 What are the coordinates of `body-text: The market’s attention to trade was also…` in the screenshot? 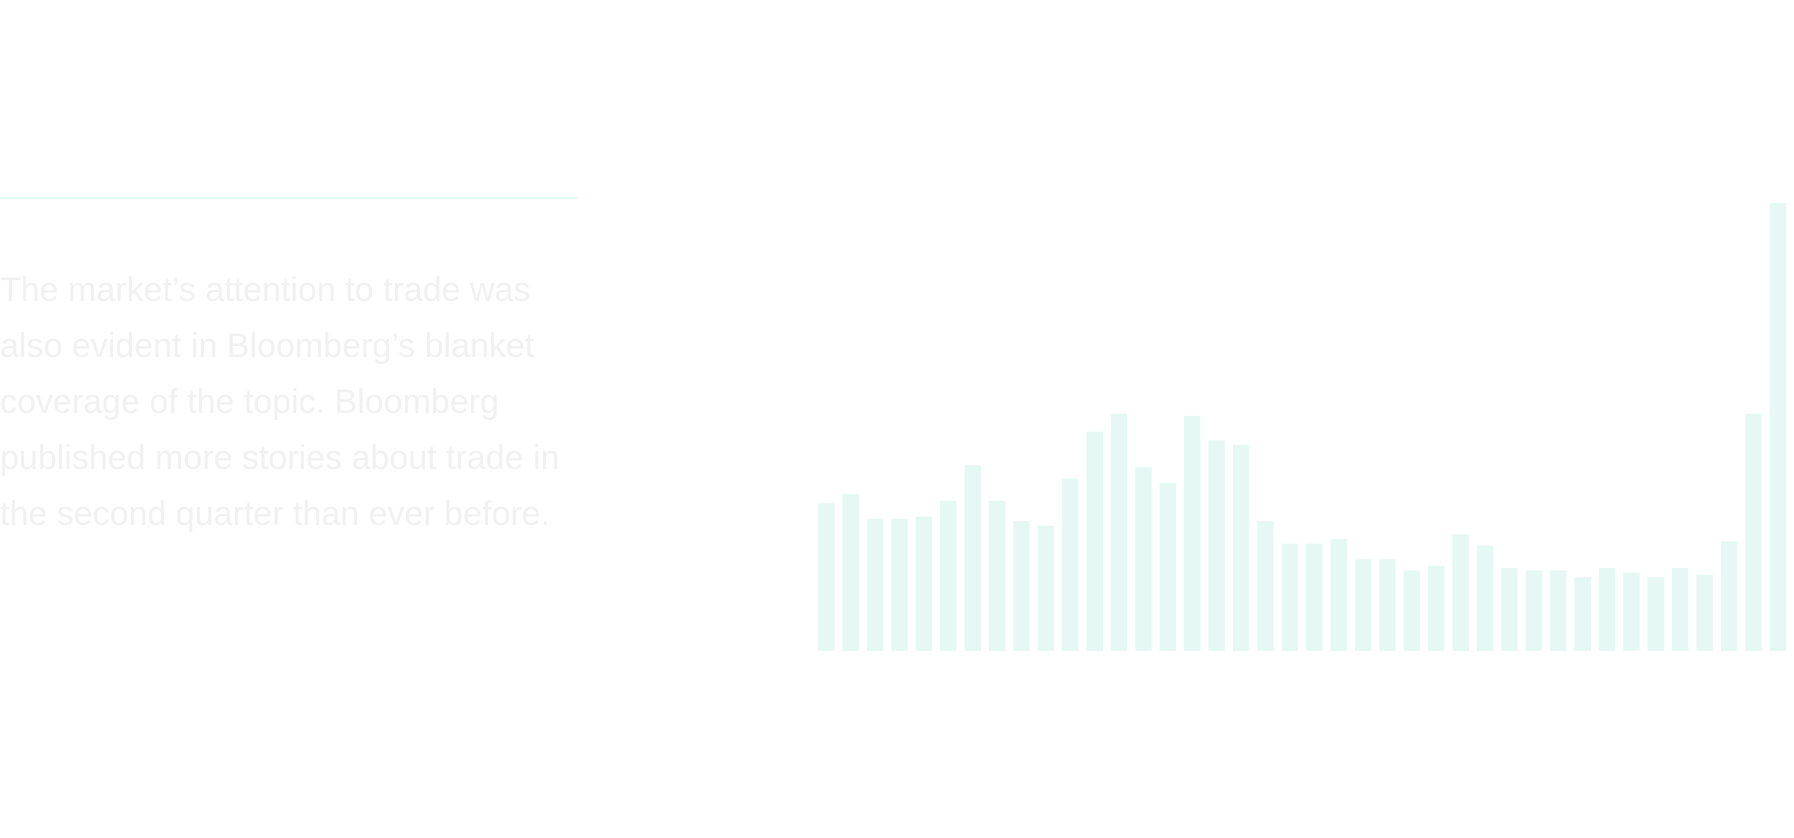 It's located at (280, 402).